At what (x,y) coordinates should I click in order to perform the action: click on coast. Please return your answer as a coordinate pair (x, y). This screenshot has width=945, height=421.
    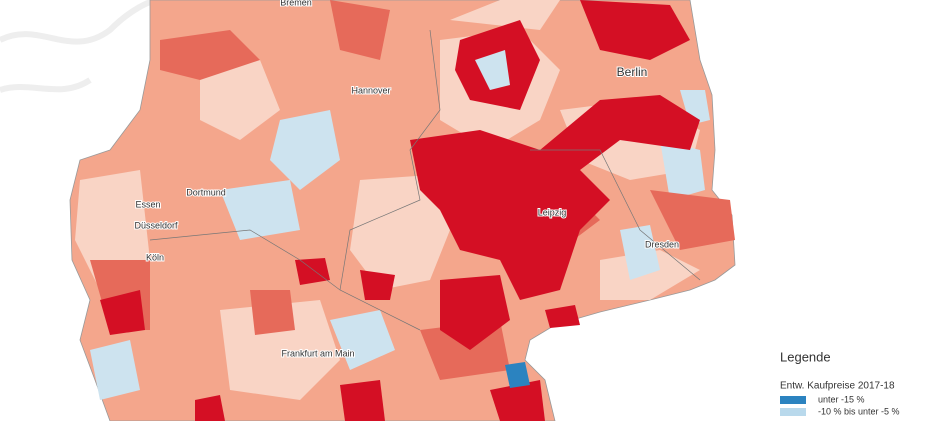
    Looking at the image, I should click on (80, 46).